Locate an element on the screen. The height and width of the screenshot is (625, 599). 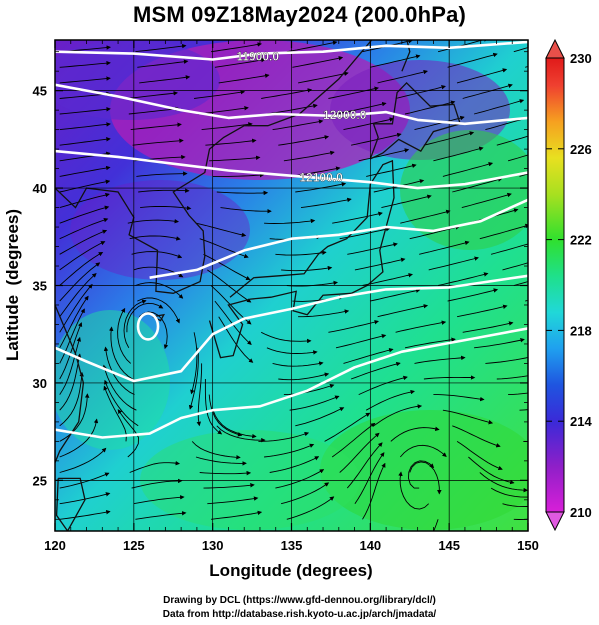
x-tick-label: 130 is located at coordinates (213, 545).